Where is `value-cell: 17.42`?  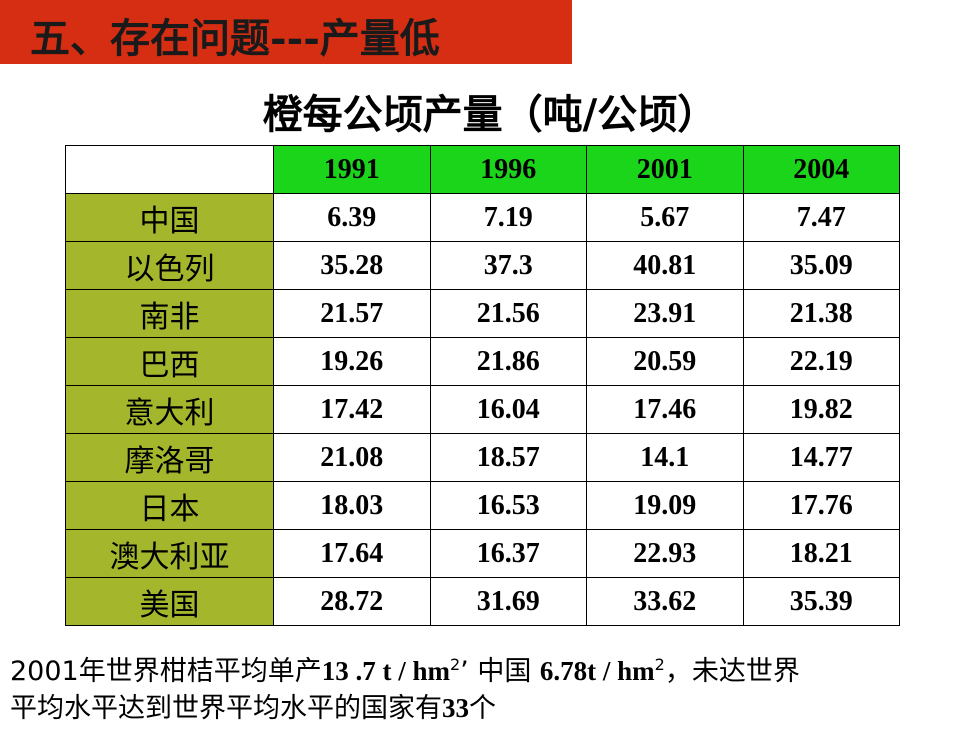
value-cell: 17.42 is located at coordinates (352, 409).